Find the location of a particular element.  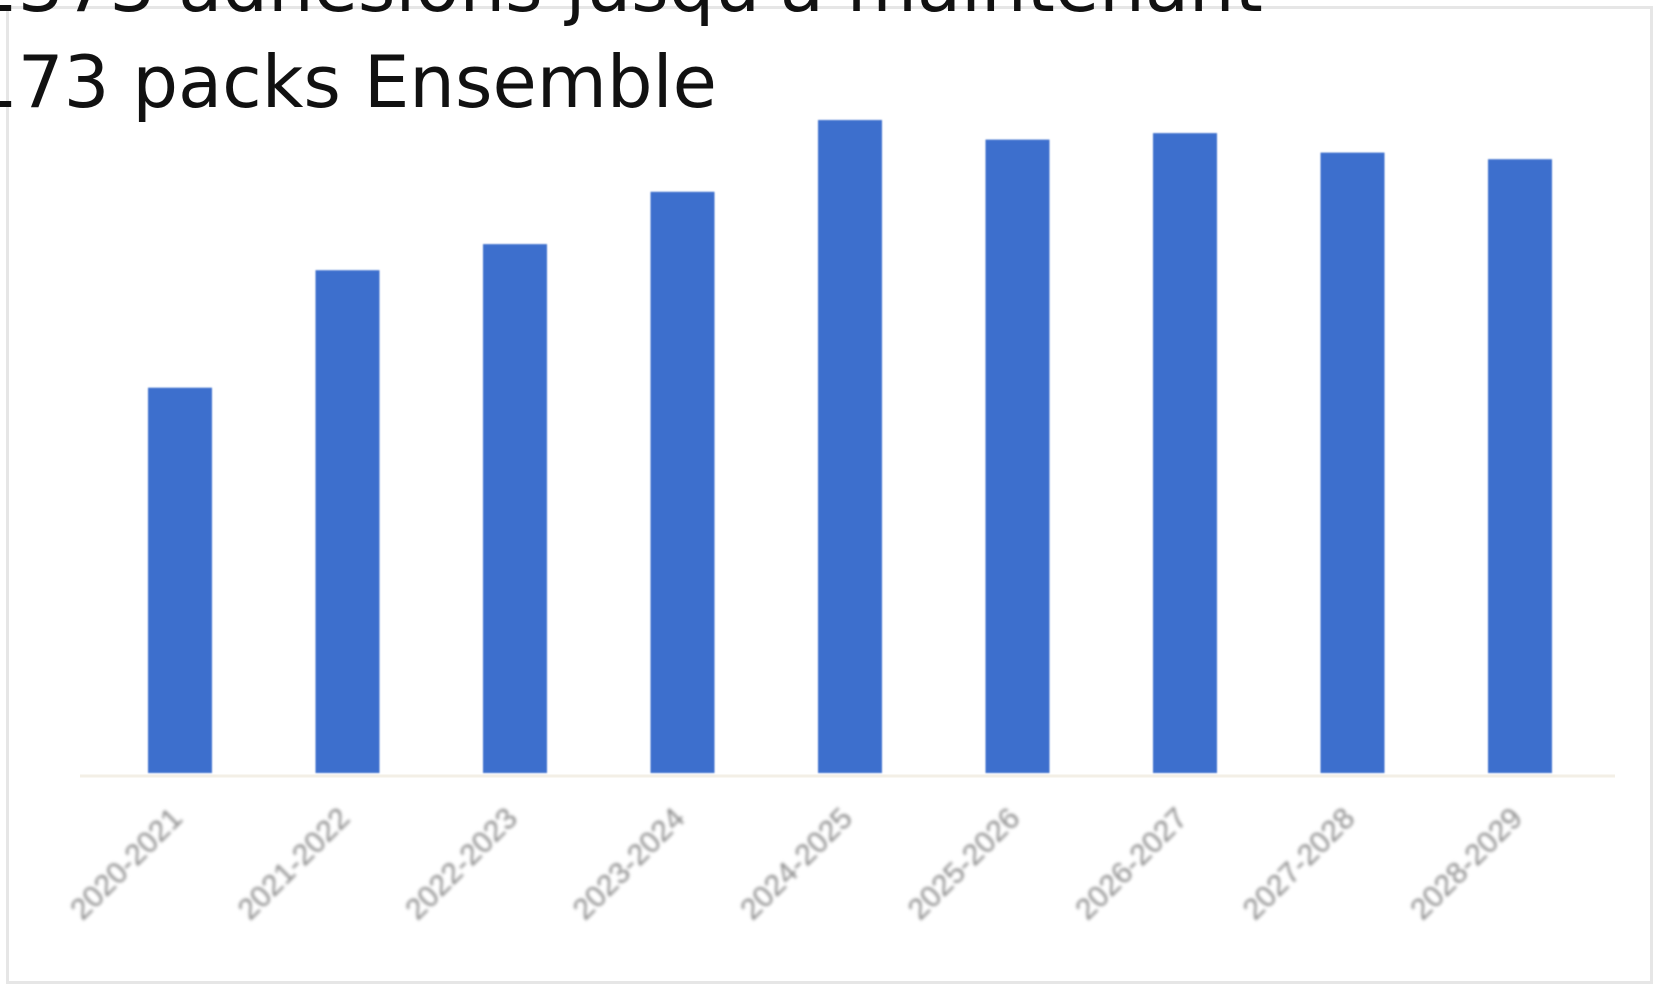

headline-line-2: 173 packs Ensemble is located at coordinates (358, 82).